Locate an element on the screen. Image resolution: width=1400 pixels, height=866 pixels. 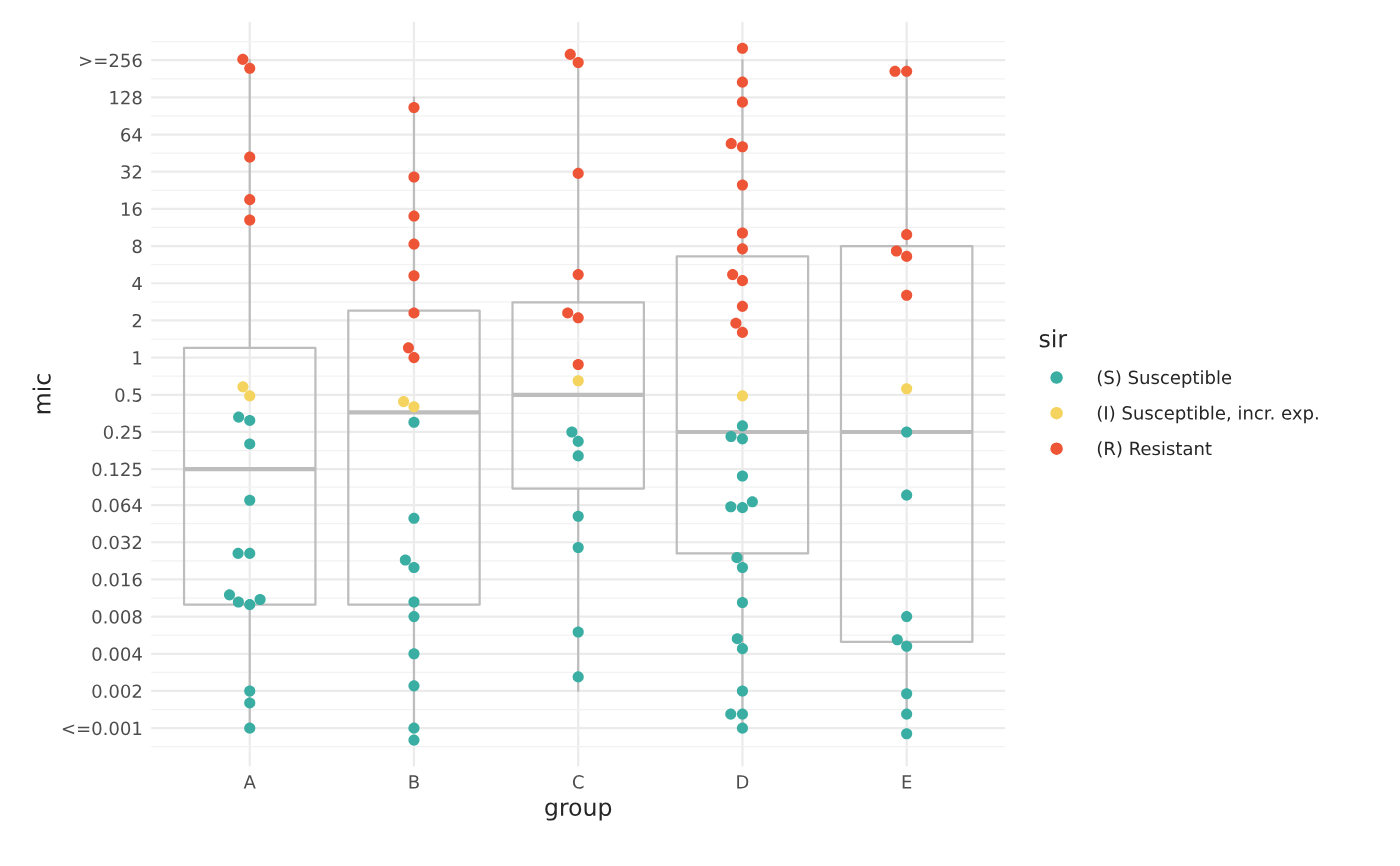
legend-title: sir is located at coordinates (1053, 338).